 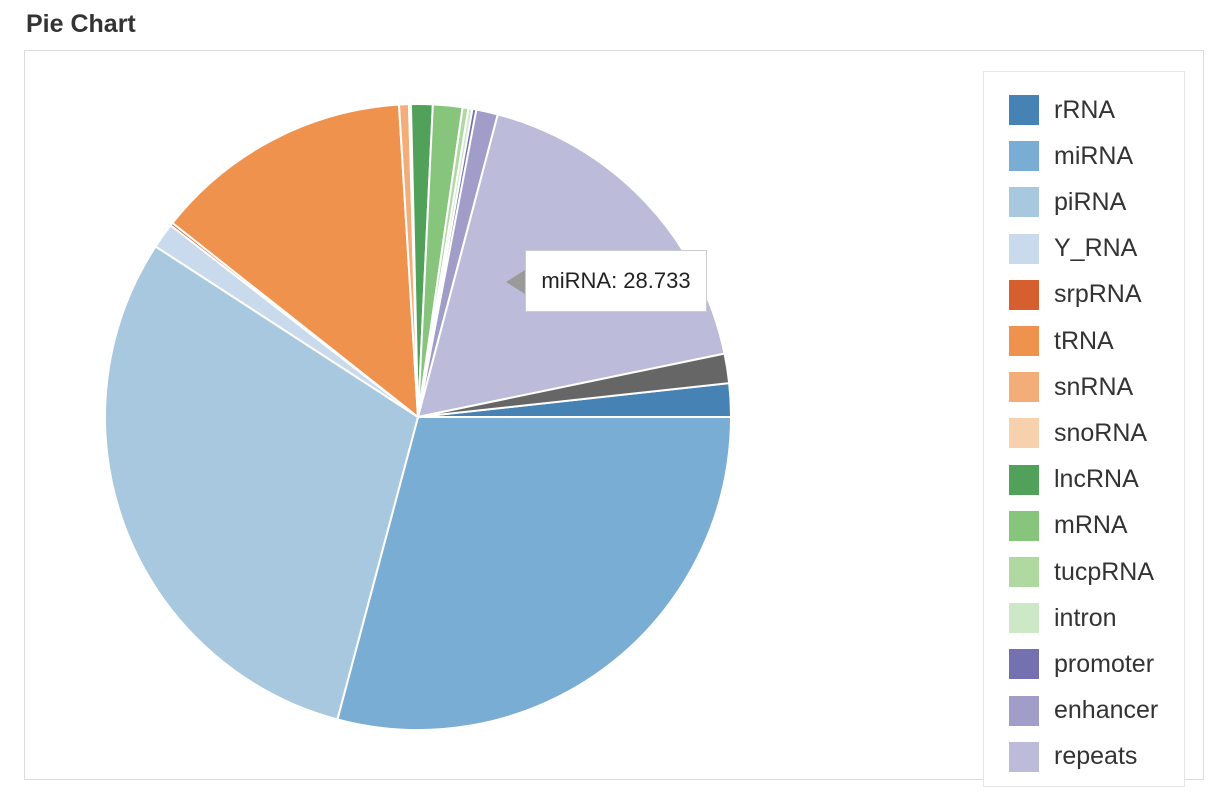 I want to click on legend-item: miRNA, so click(x=1071, y=156).